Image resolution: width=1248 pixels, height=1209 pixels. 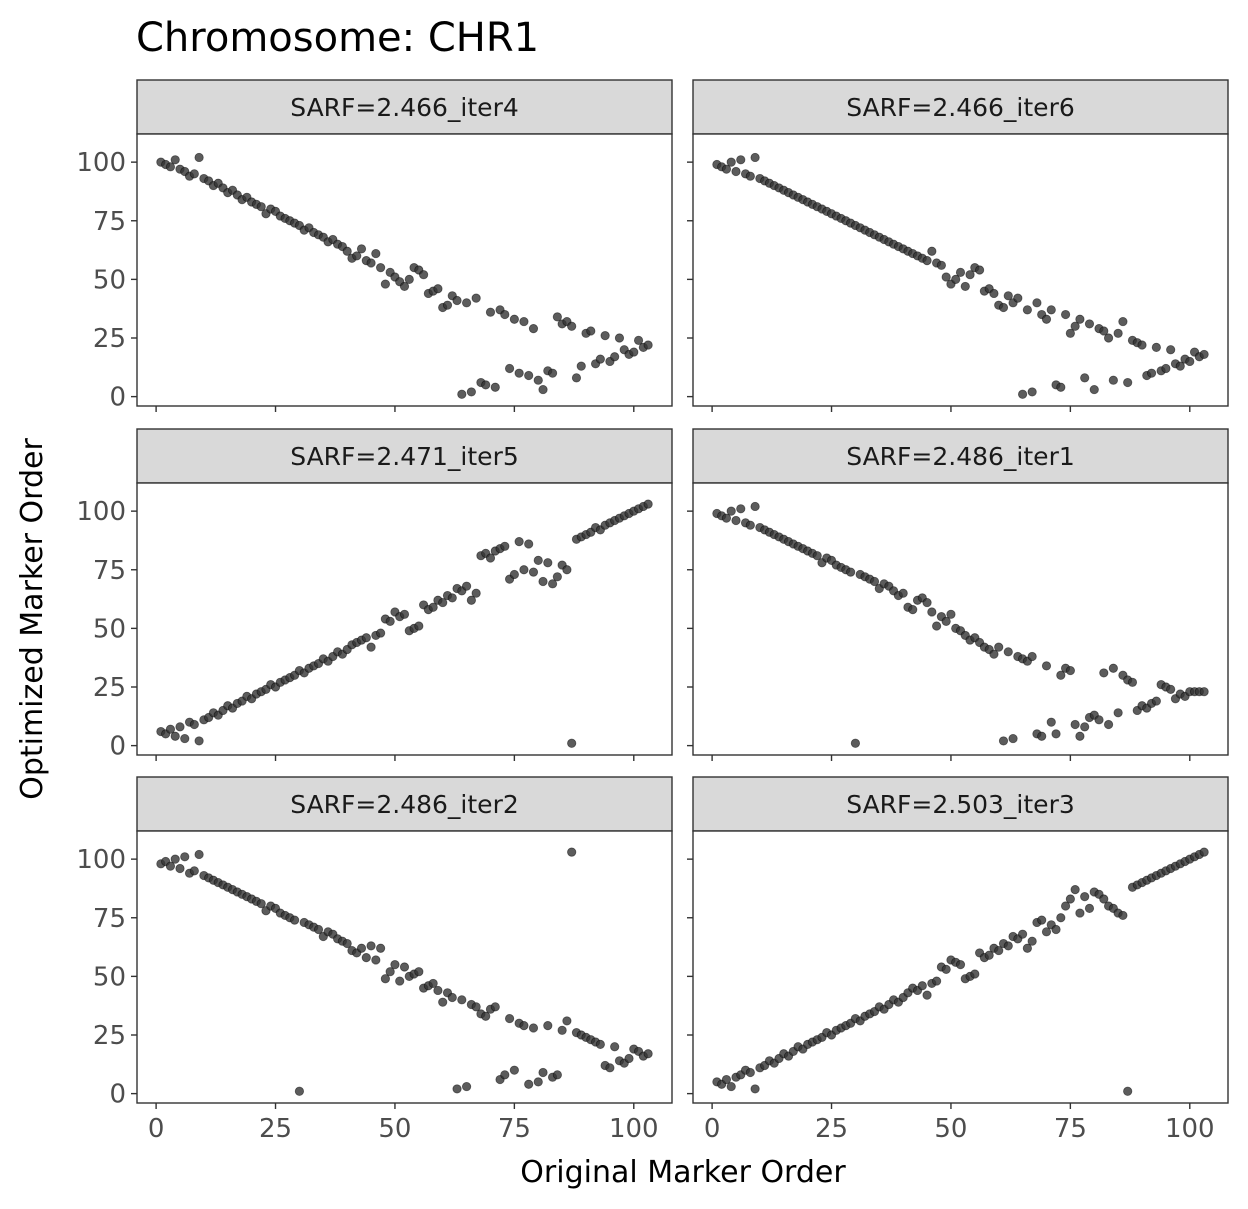 I want to click on facet-panel-1: SARF=2.466_iter4 0 25 50 75 100, so click(x=374, y=246).